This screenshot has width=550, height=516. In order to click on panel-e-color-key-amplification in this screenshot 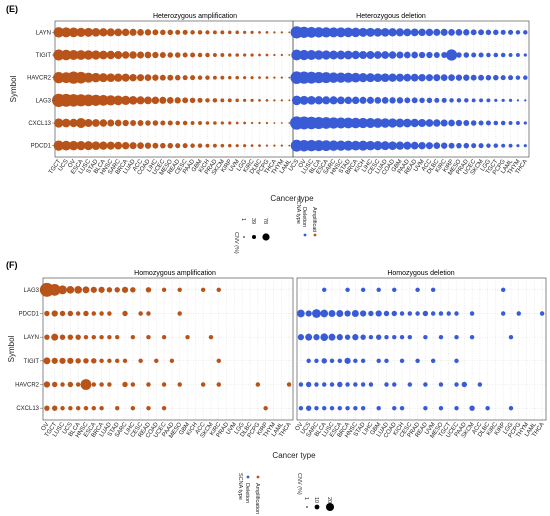, I will do `click(315, 235)`.